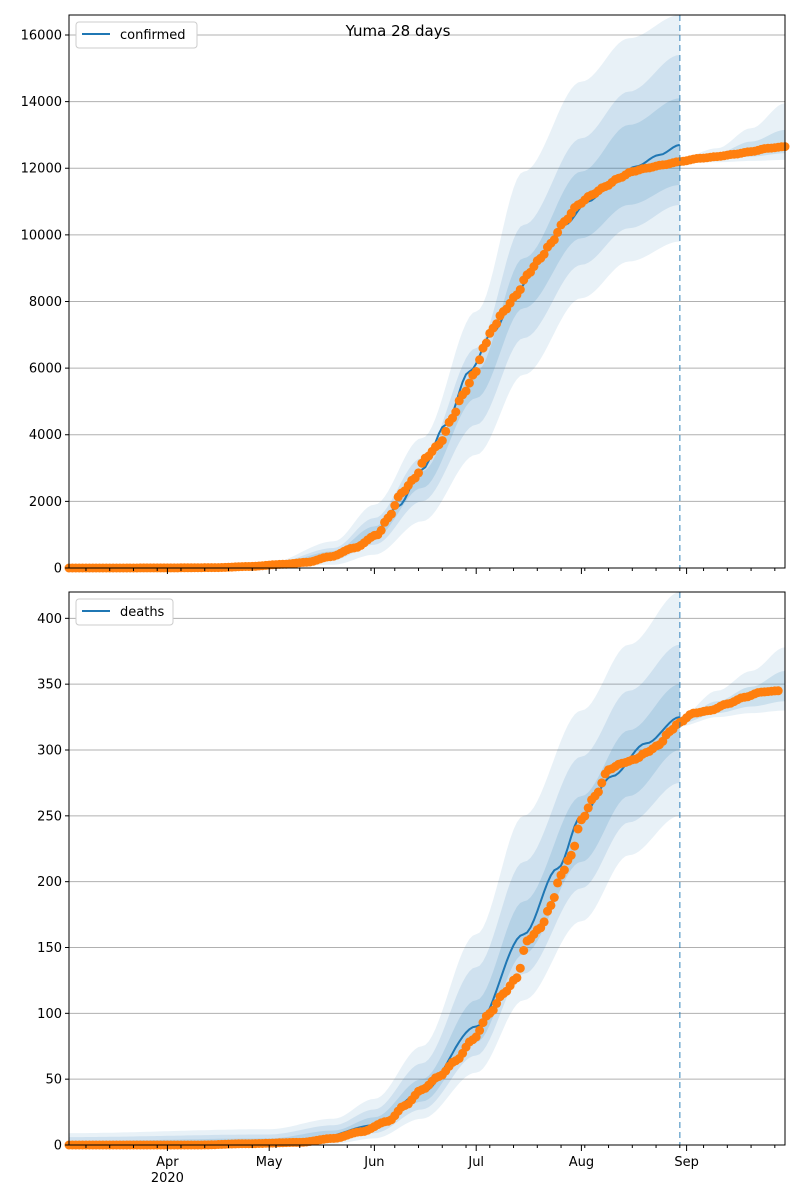 This screenshot has width=800, height=1200. What do you see at coordinates (581, 1162) in the screenshot?
I see `x-tick-label: Aug` at bounding box center [581, 1162].